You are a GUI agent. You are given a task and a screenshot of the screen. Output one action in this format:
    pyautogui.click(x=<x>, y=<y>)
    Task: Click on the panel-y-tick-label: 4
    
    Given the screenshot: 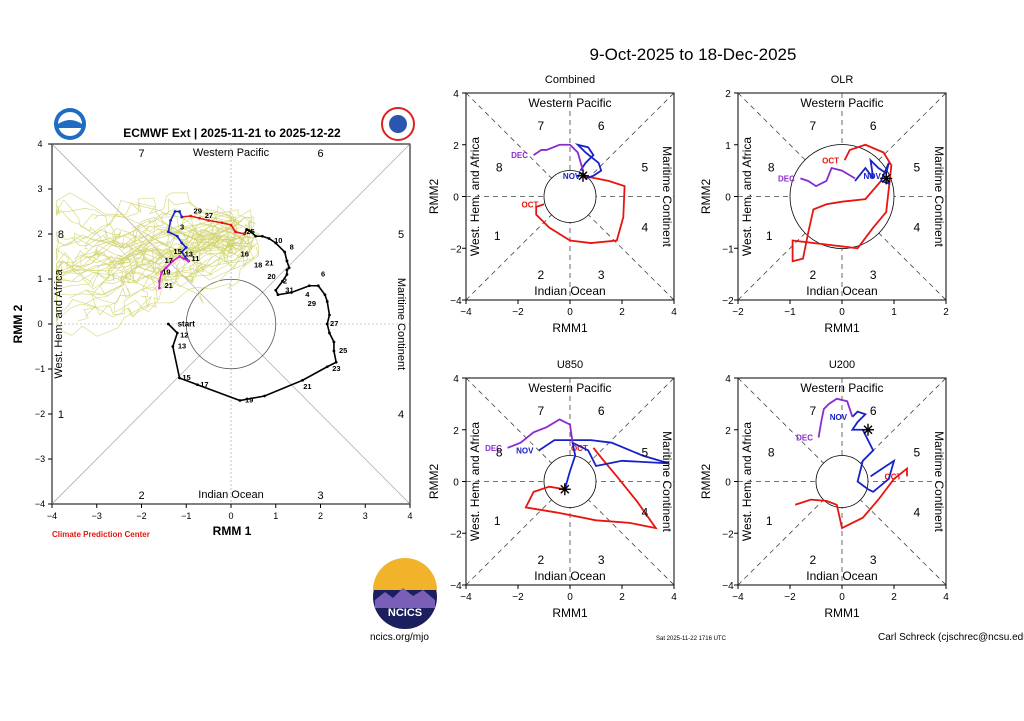 What is the action you would take?
    pyautogui.click(x=728, y=379)
    